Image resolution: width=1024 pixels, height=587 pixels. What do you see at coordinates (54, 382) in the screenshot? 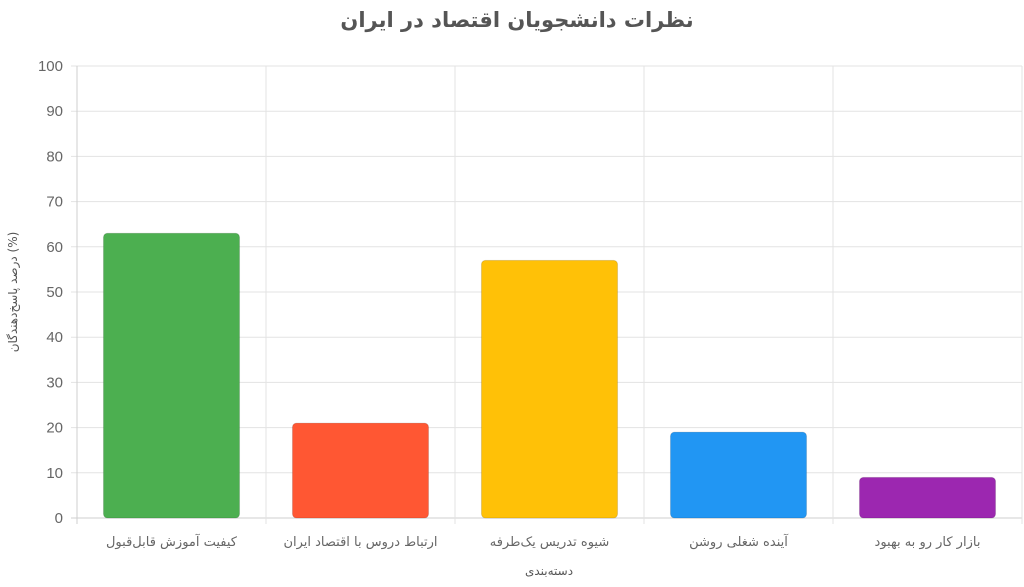
I see `y-tick-label: 30` at bounding box center [54, 382].